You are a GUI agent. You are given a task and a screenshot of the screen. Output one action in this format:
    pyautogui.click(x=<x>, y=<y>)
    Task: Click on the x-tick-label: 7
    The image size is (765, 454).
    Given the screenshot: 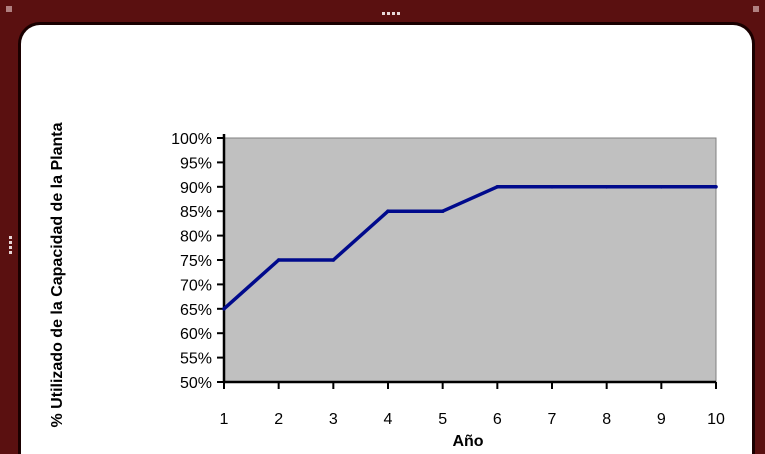 What is the action you would take?
    pyautogui.click(x=552, y=419)
    